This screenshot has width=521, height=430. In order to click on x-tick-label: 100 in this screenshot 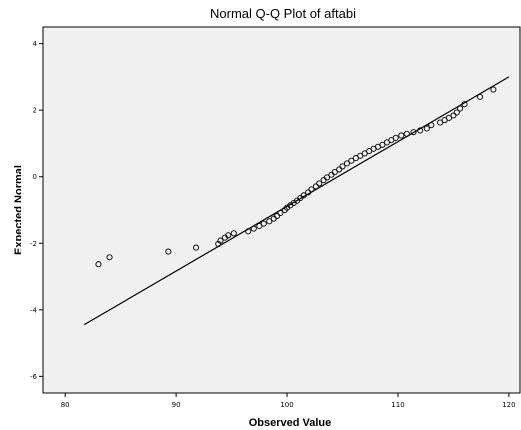, I will do `click(286, 405)`.